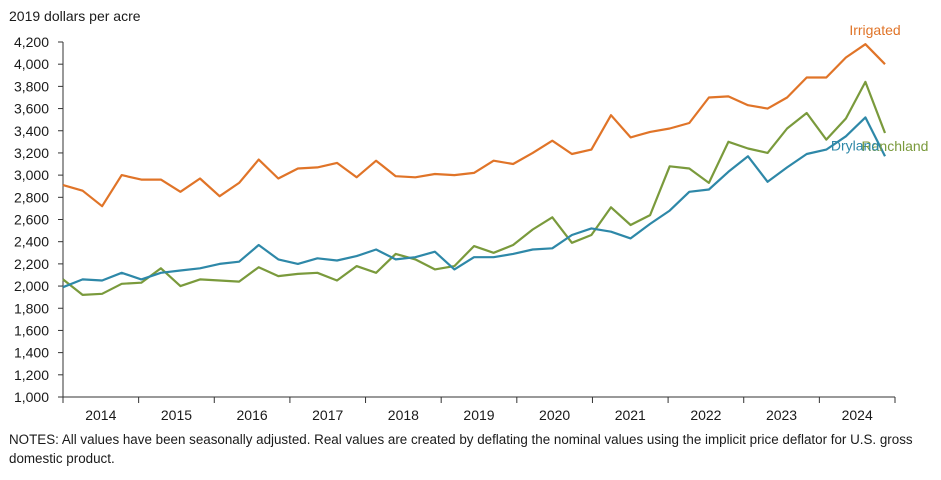 This screenshot has width=941, height=480. I want to click on y-tick-label: 2,800, so click(31, 197).